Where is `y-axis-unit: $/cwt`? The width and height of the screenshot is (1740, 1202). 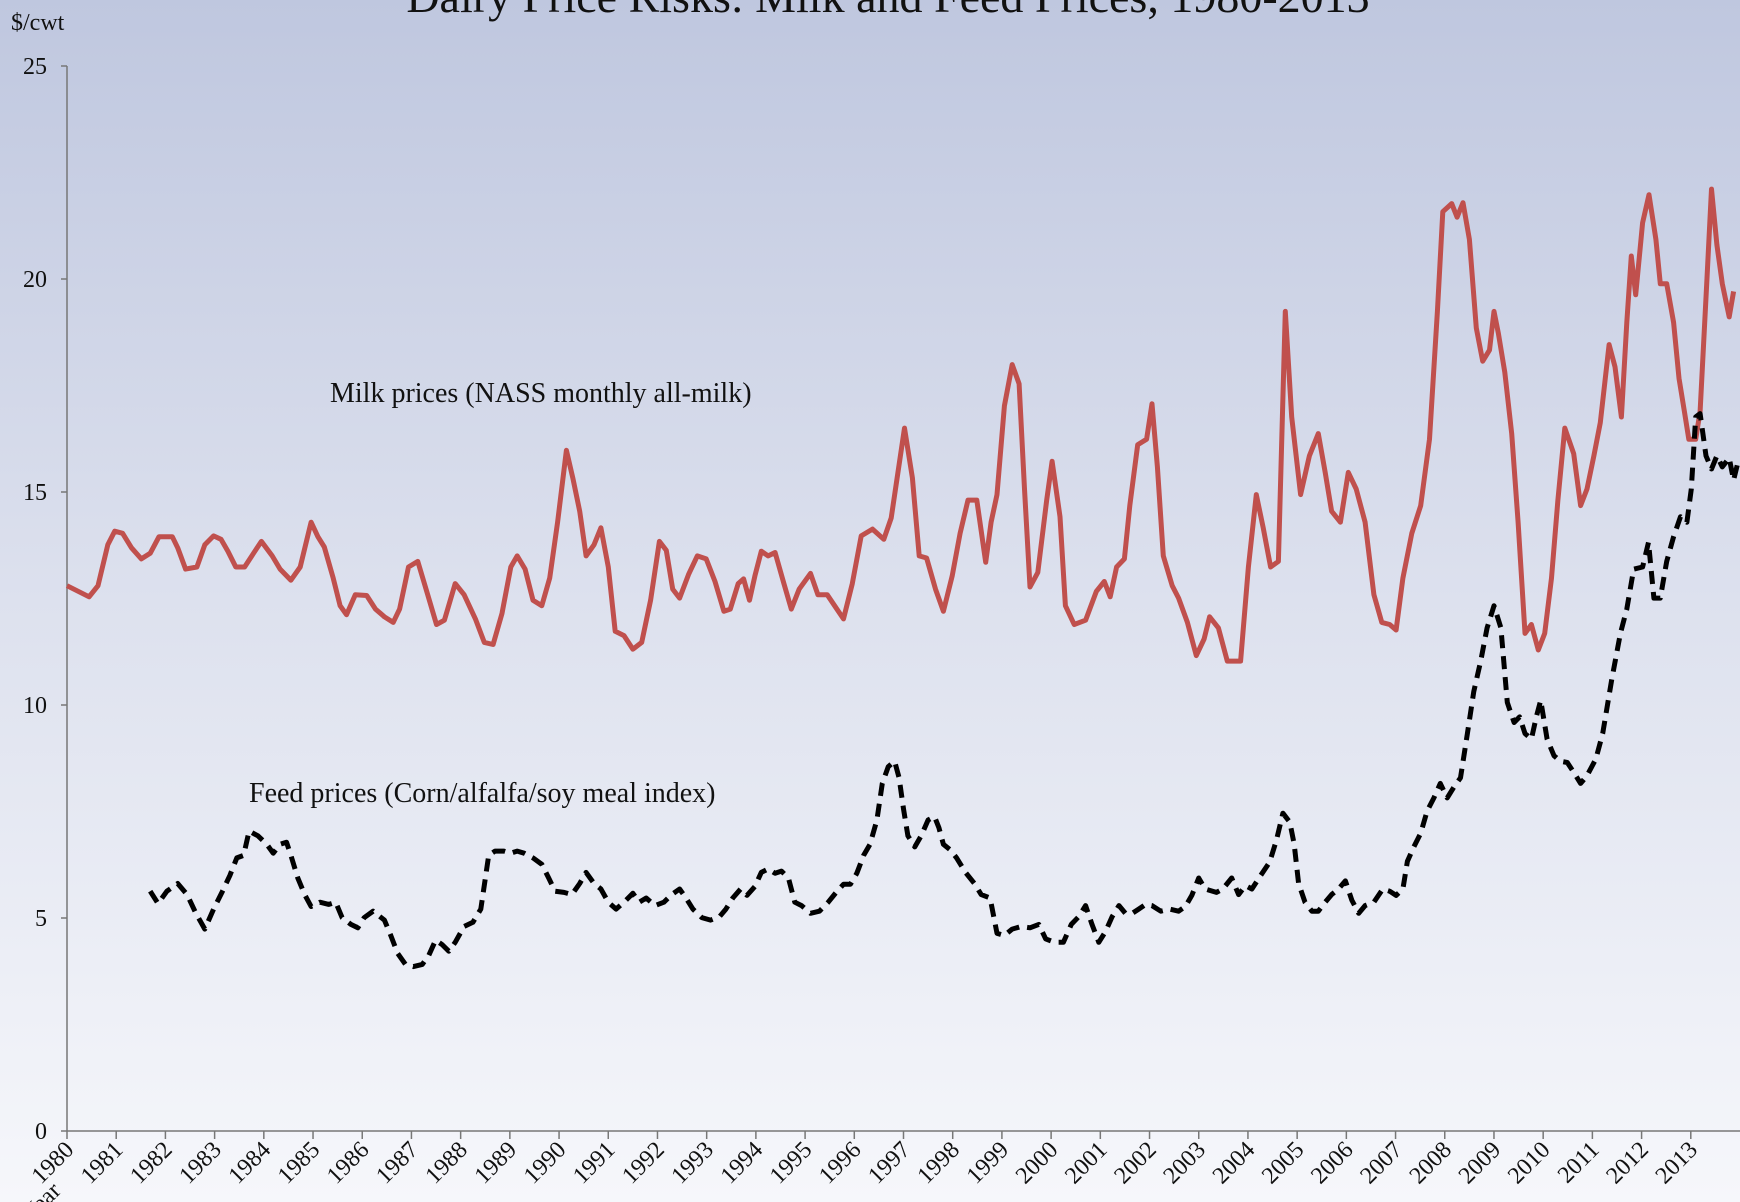
y-axis-unit: $/cwt is located at coordinates (38, 23).